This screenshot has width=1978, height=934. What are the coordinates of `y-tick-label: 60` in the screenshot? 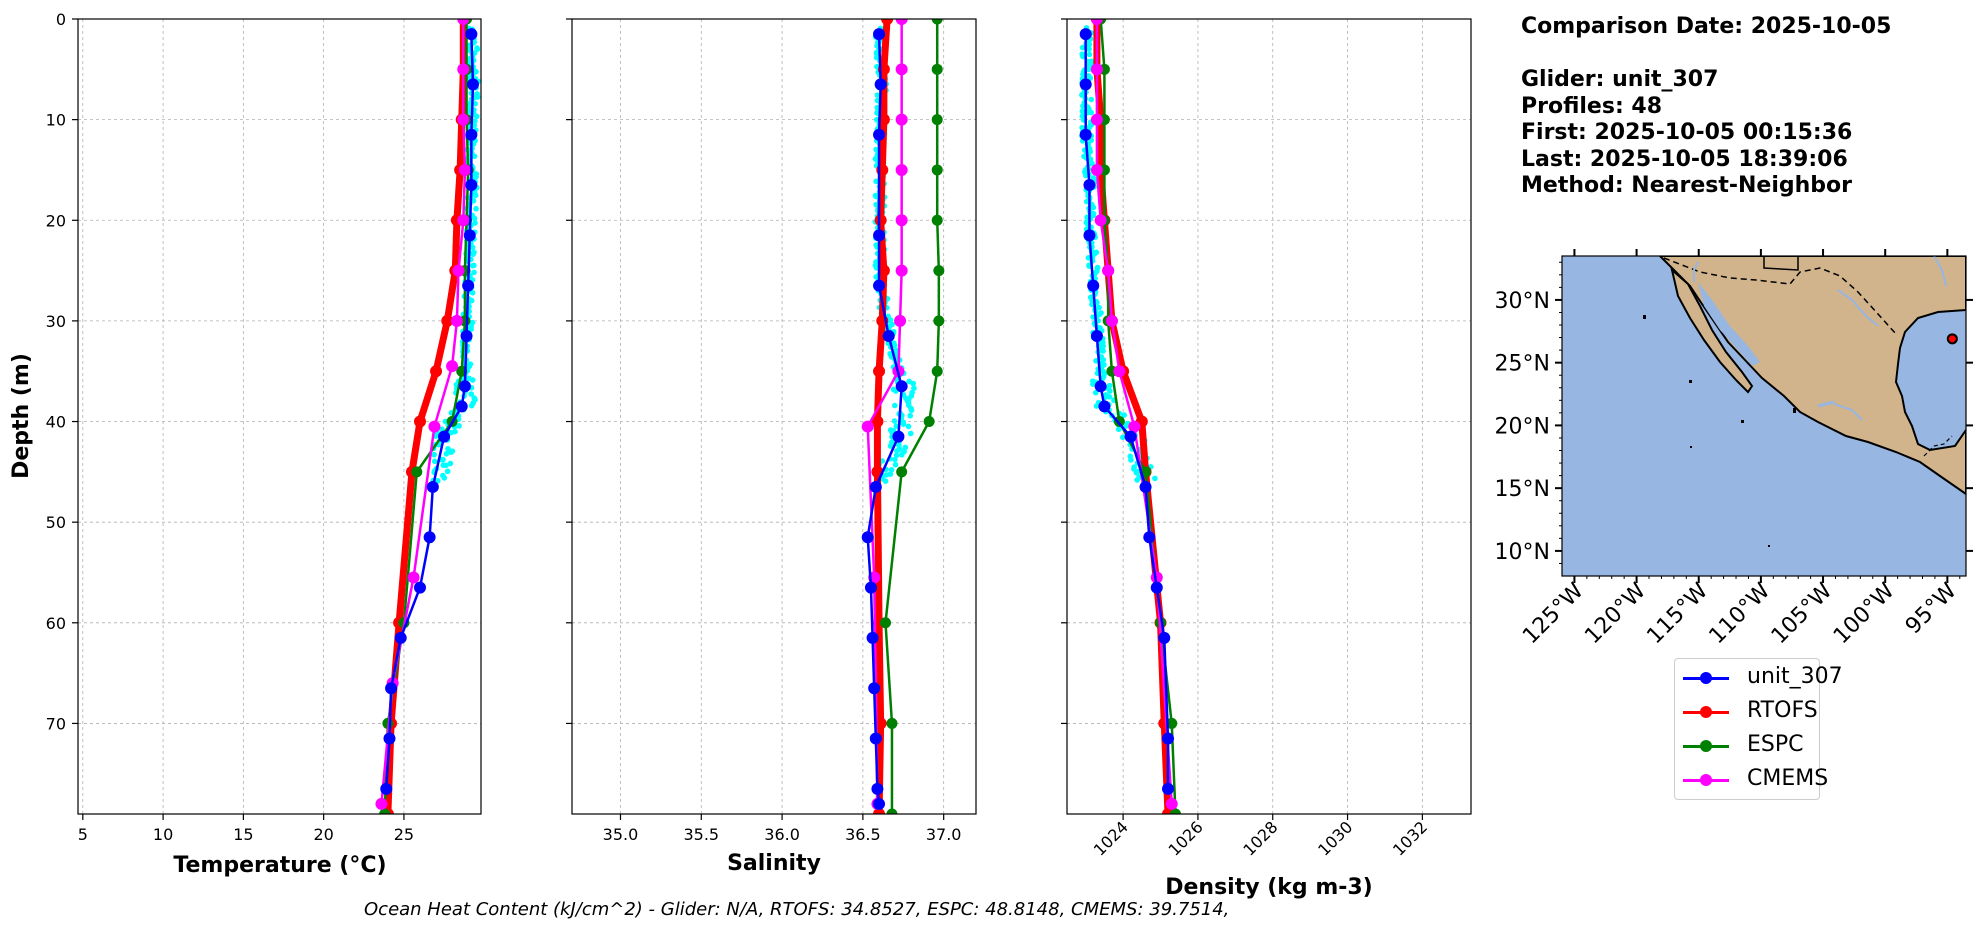 It's located at (56, 623).